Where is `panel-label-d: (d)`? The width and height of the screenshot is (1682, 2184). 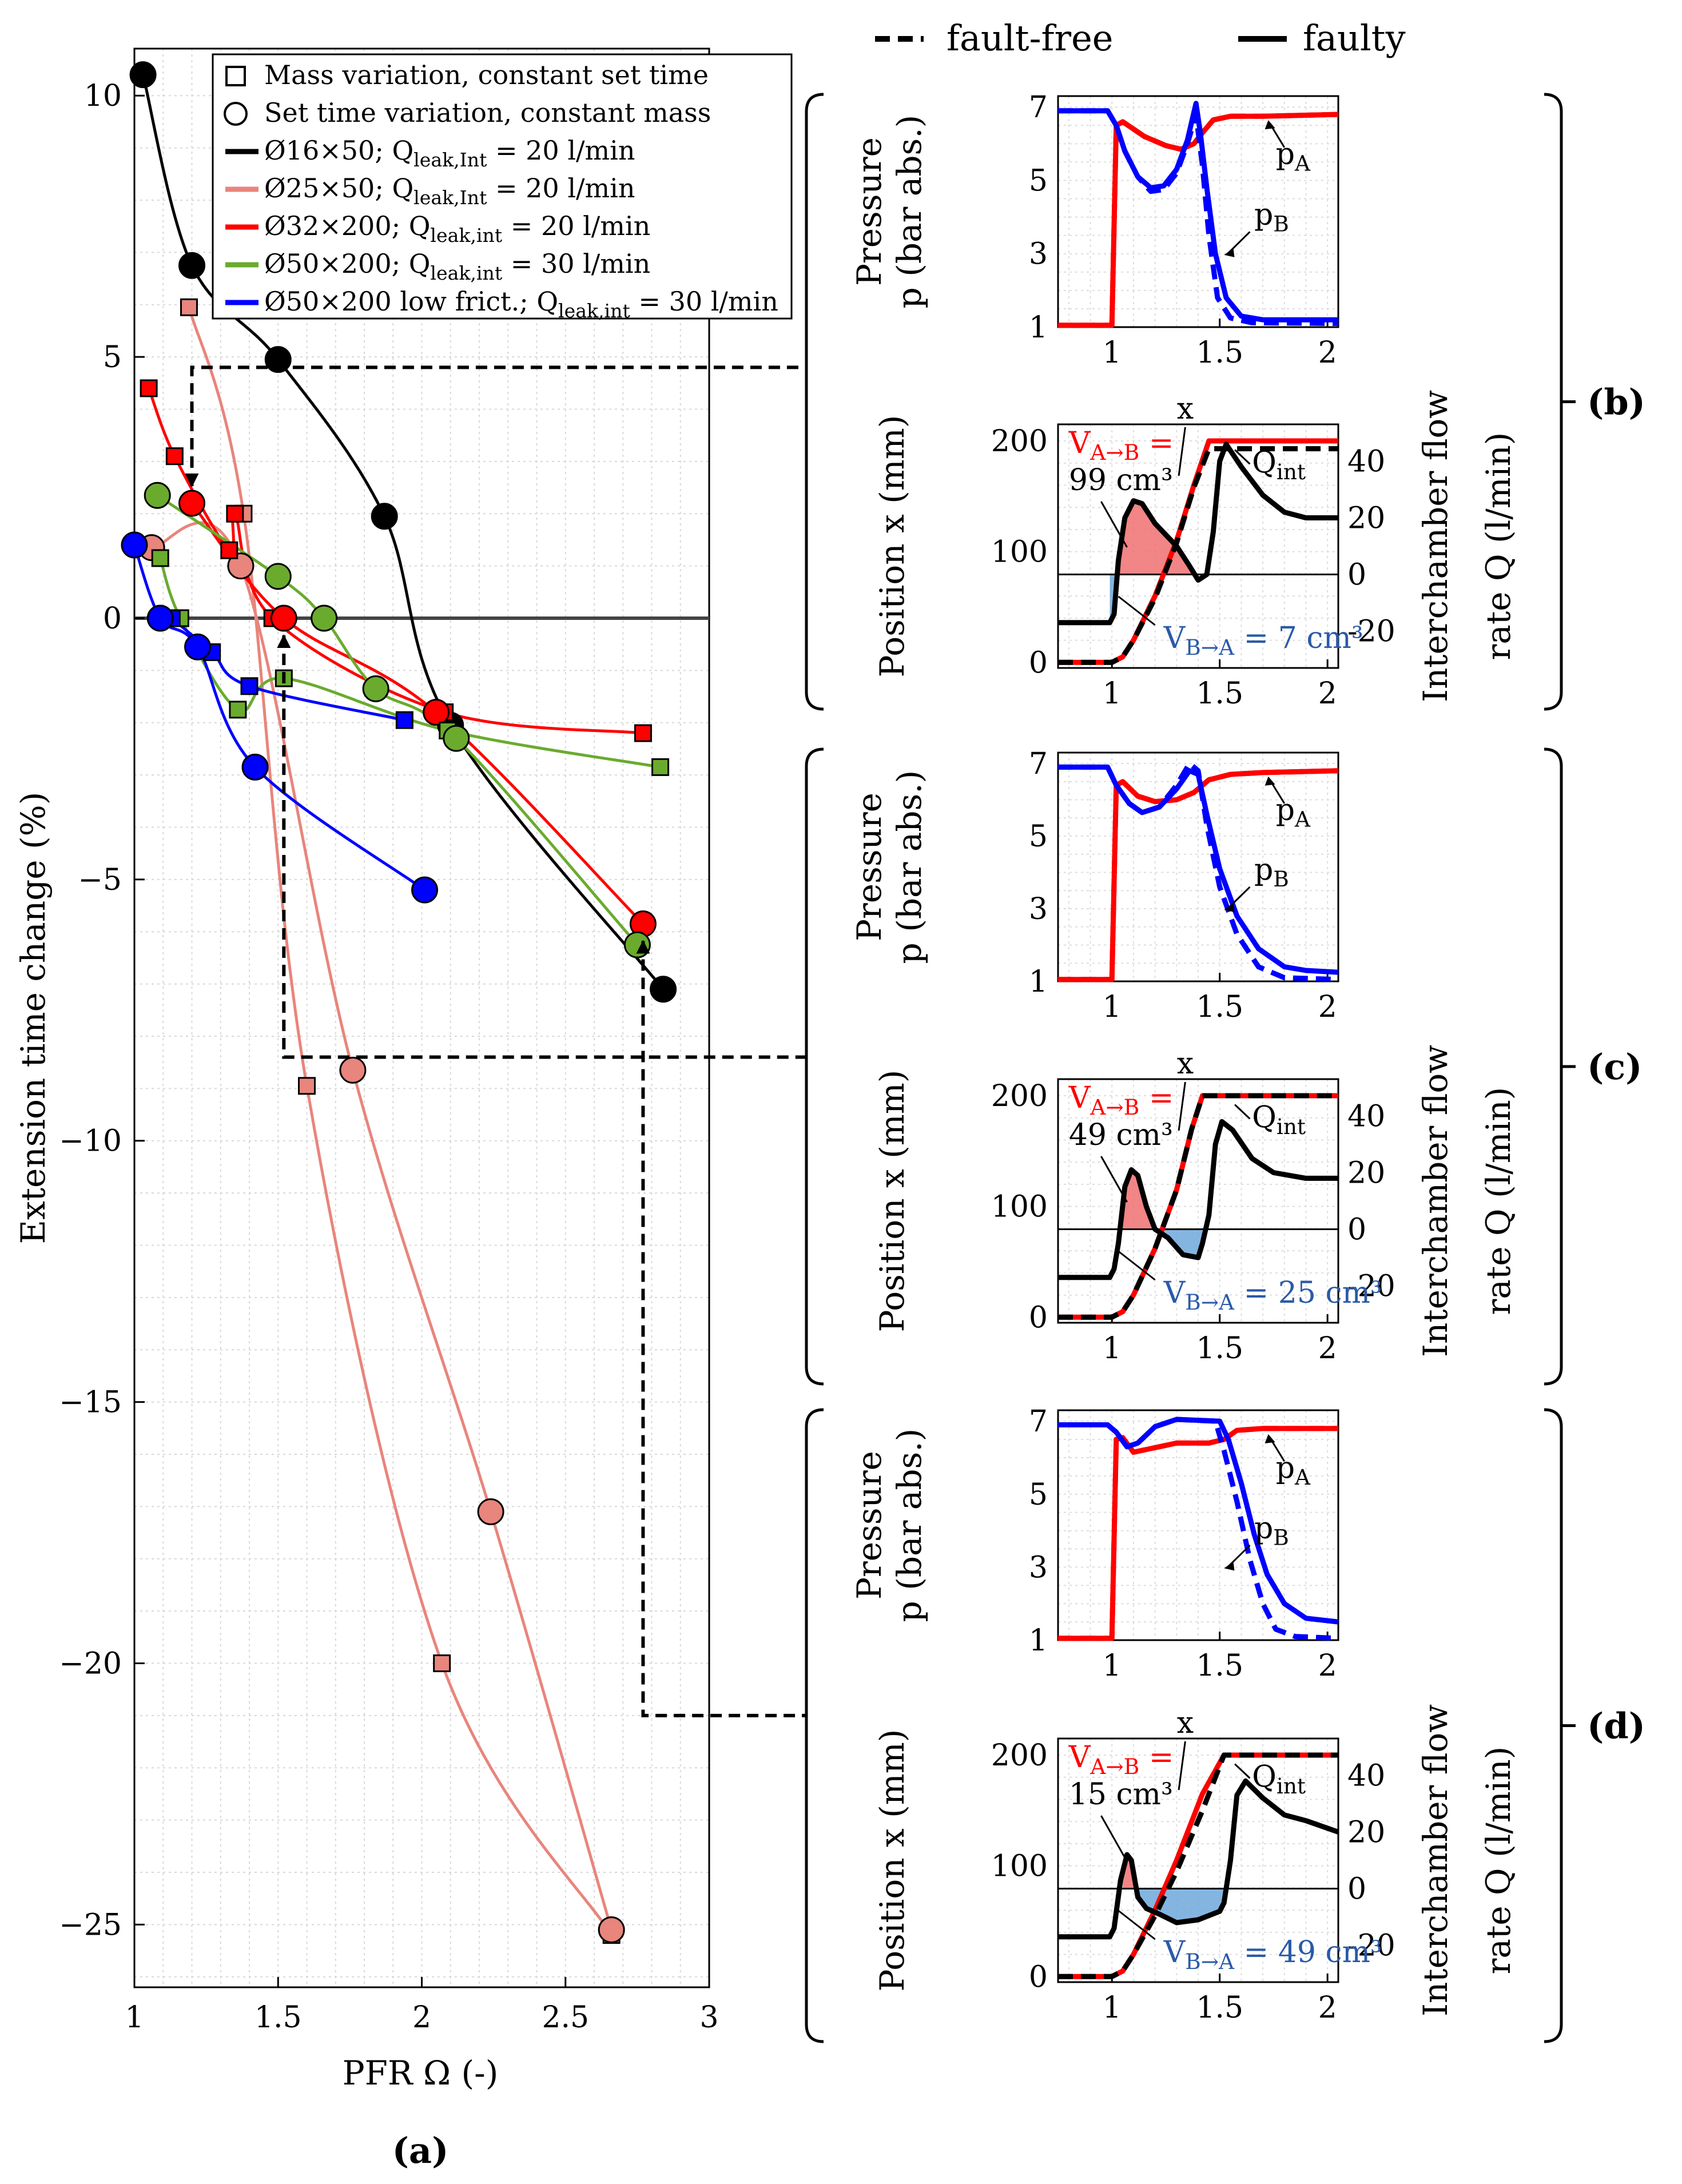
panel-label-d: (d) is located at coordinates (1616, 1726).